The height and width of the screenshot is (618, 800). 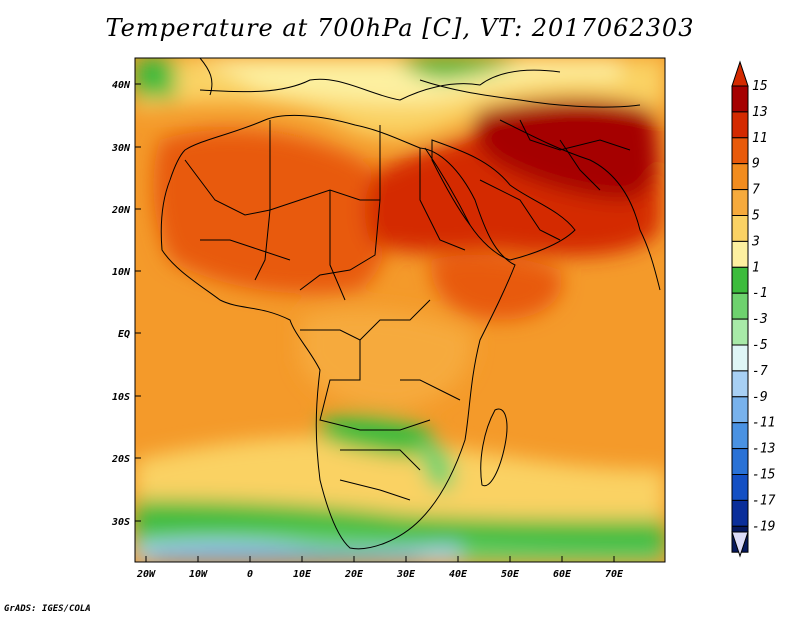 What do you see at coordinates (763, 423) in the screenshot?
I see `colorbar-label: -11` at bounding box center [763, 423].